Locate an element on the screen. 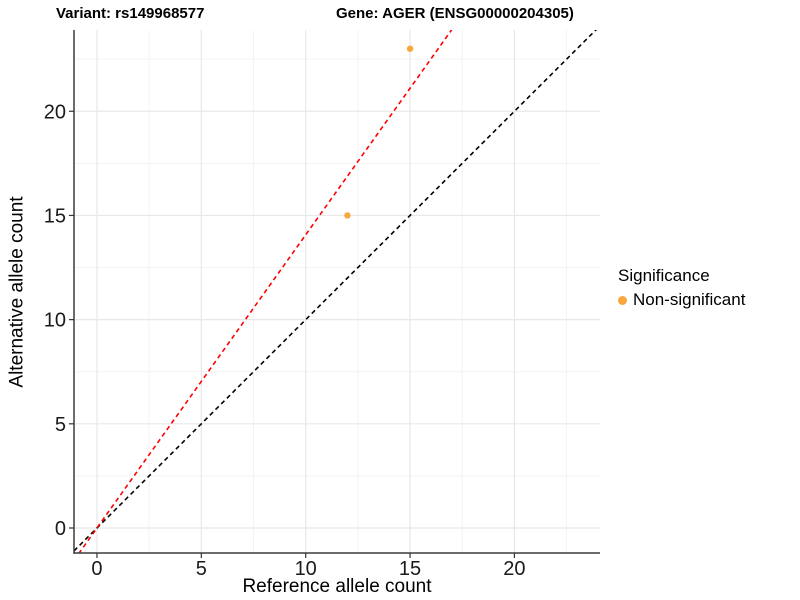 The height and width of the screenshot is (600, 800). y-axis-title: Alternative allele count is located at coordinates (17, 292).